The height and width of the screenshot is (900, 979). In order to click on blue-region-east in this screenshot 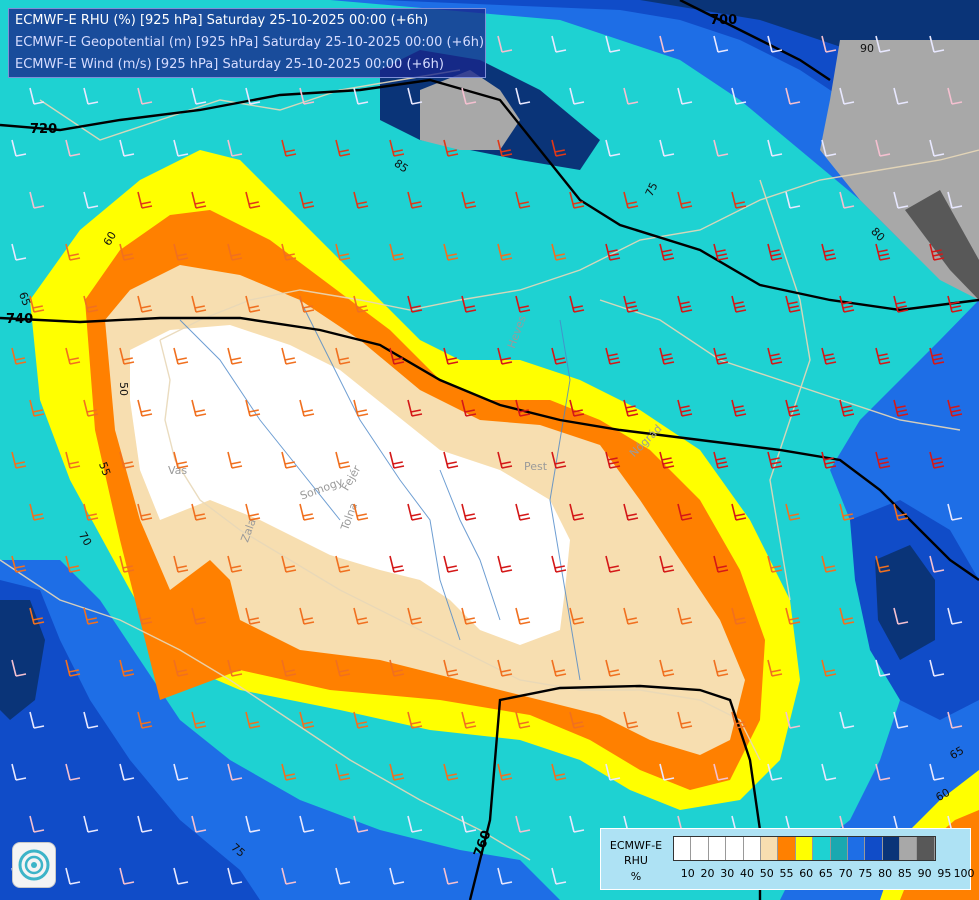, I will do `click(879, 600)`.